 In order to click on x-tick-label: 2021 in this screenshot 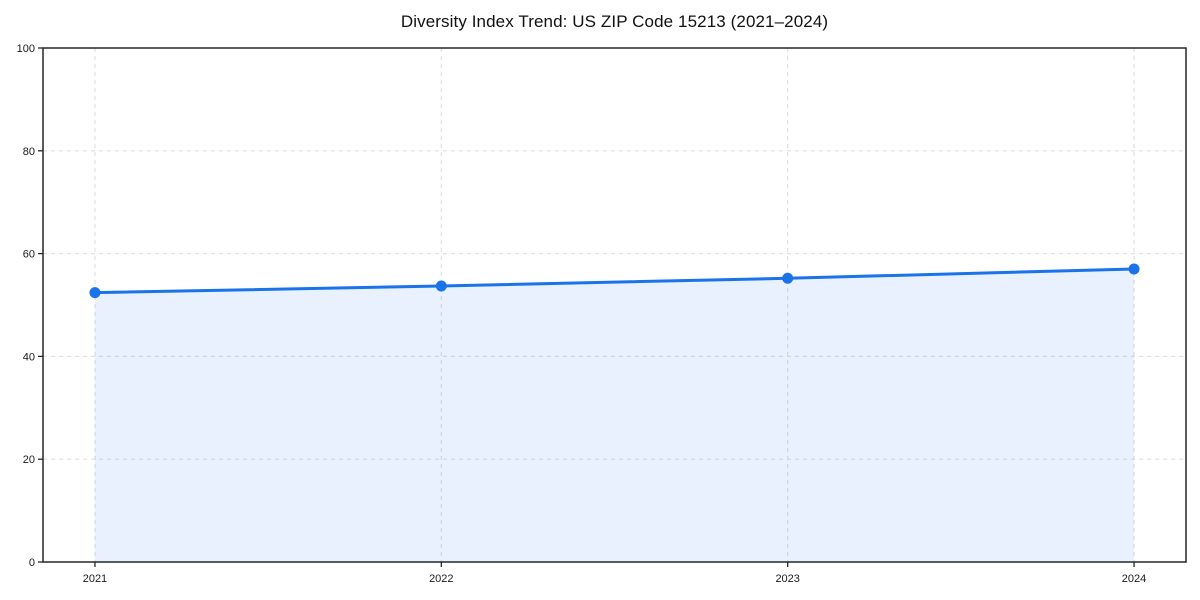, I will do `click(95, 579)`.